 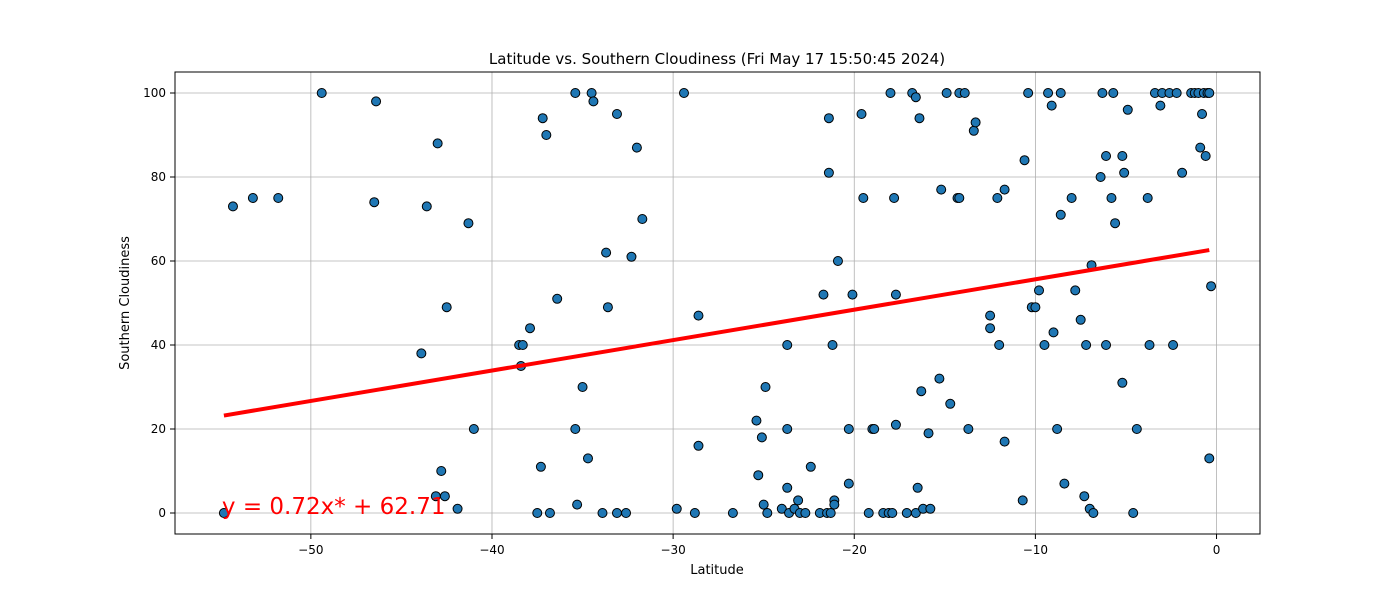 What do you see at coordinates (158, 261) in the screenshot?
I see `y-tick-label: 60` at bounding box center [158, 261].